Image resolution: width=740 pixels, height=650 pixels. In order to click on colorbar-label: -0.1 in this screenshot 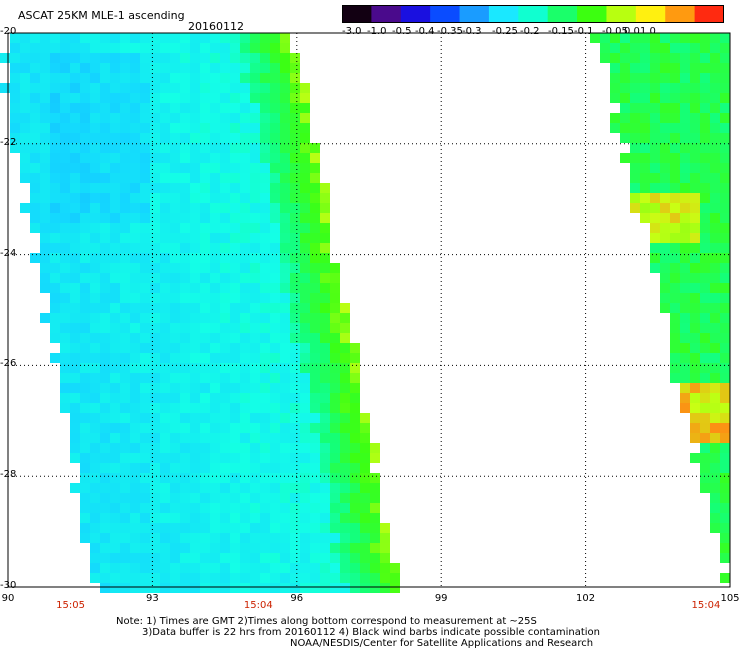, I will do `click(584, 31)`.